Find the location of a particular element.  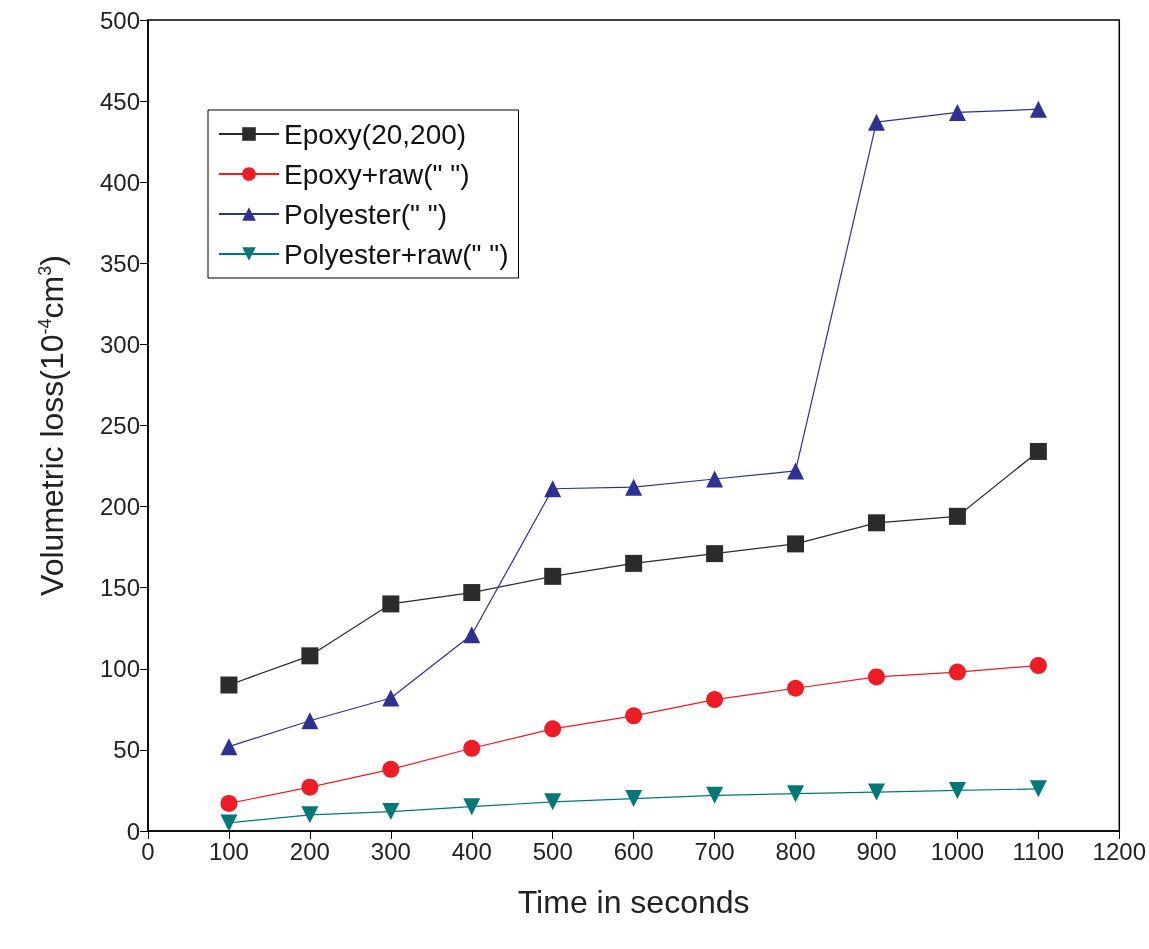

y-tick-label: 50 is located at coordinates (126, 750).